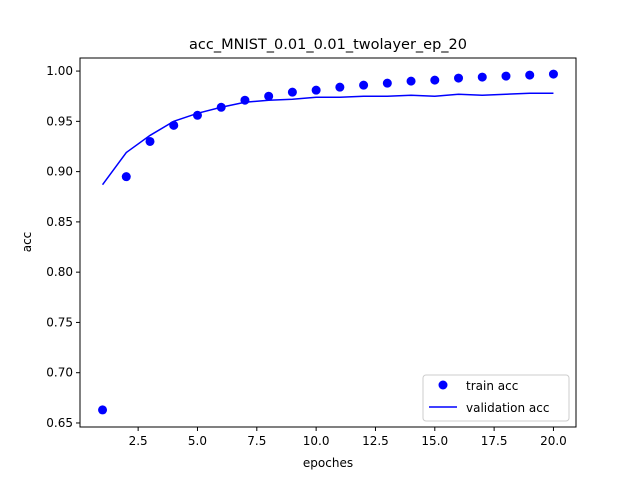 This screenshot has height=480, width=640. Describe the element at coordinates (328, 45) in the screenshot. I see `chart-title: acc_MNIST_0.01_0.01_twolayer_ep_20` at that location.